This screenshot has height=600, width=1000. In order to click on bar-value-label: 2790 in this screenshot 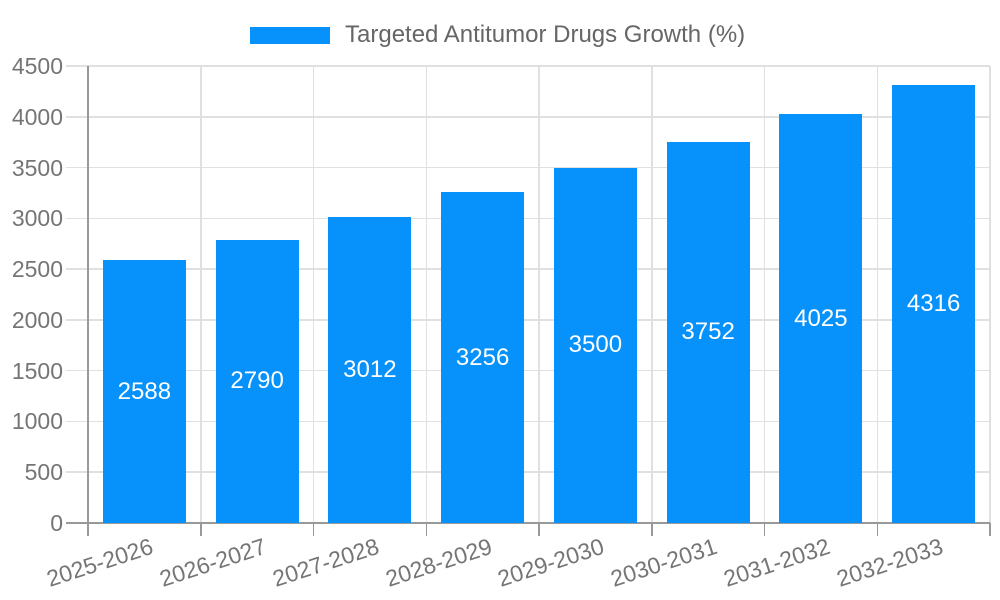, I will do `click(257, 381)`.